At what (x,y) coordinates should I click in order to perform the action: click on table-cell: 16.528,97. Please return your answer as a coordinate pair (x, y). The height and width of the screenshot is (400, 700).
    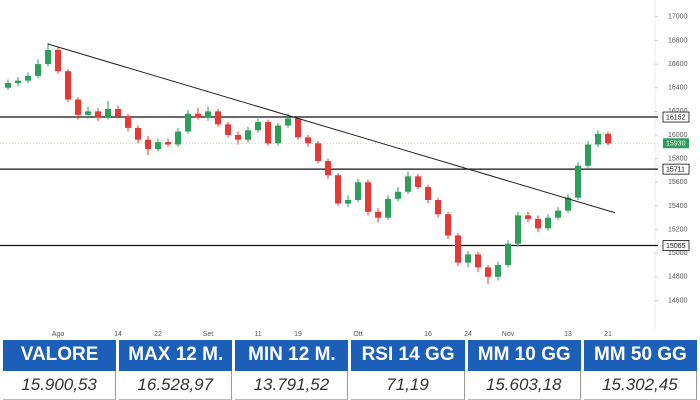
    Looking at the image, I should click on (176, 385).